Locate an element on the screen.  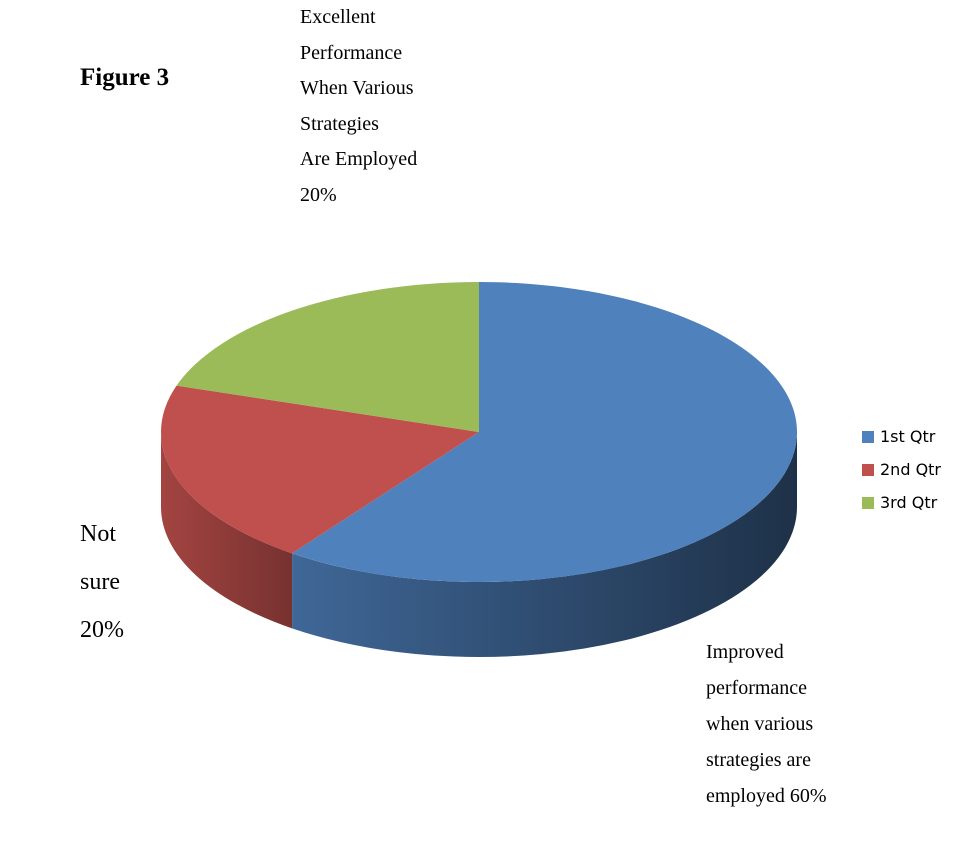
legend: 1st Qtr 2nd Qtr 3rd Qtr is located at coordinates (901, 469).